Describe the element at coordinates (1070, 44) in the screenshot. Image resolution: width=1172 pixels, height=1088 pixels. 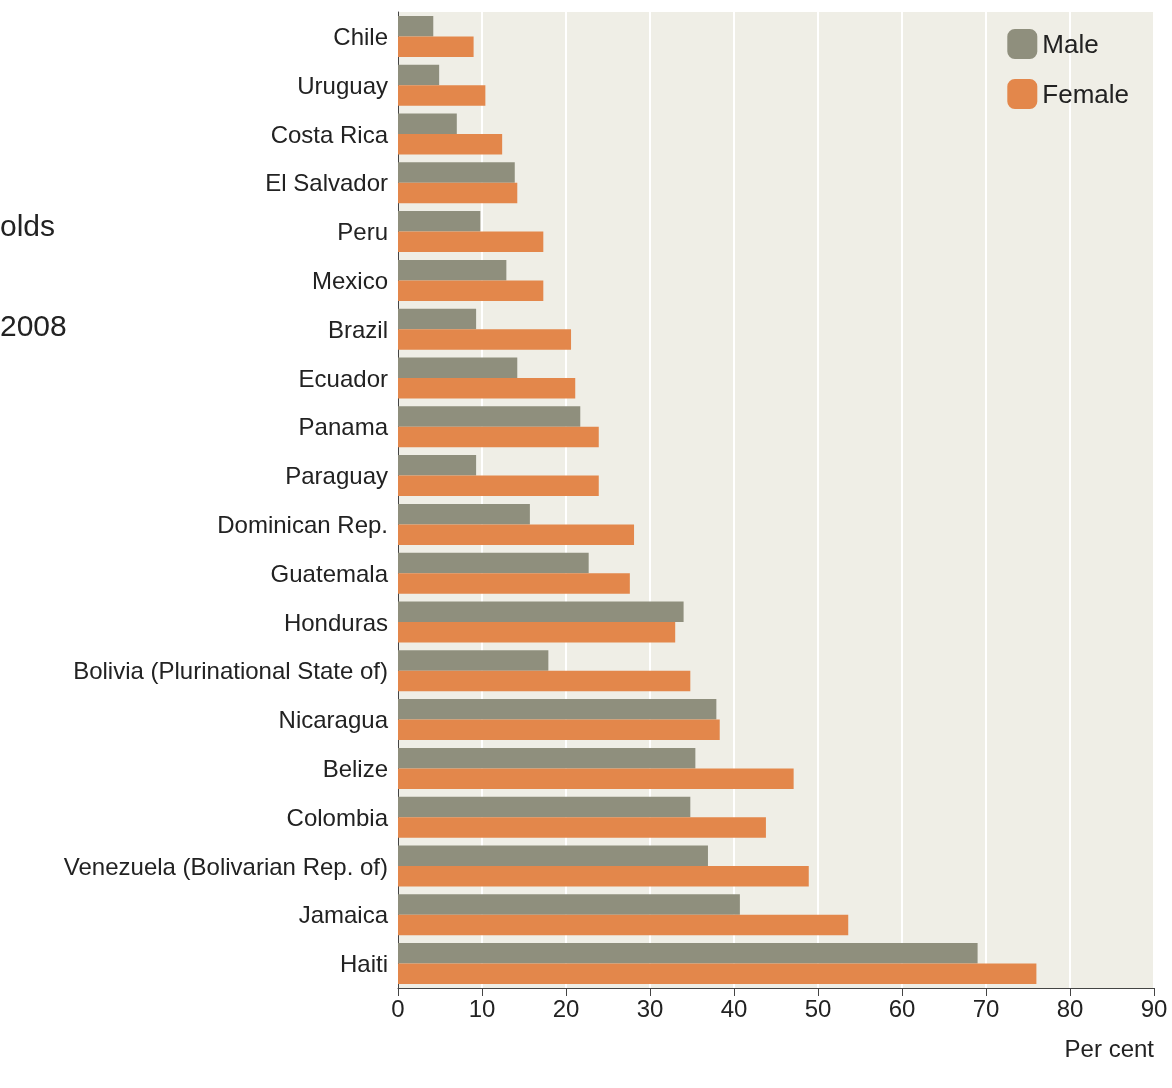
I see `legend-label: Male` at that location.